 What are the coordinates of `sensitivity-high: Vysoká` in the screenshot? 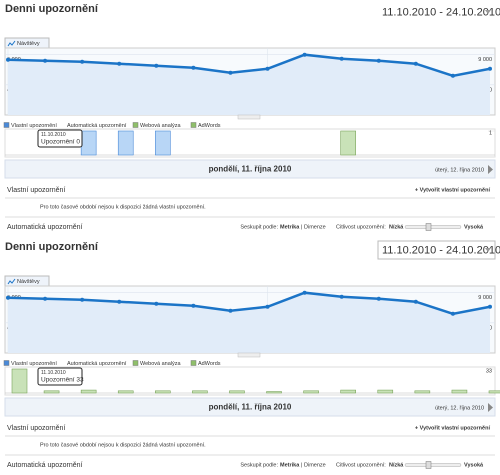 It's located at (474, 227).